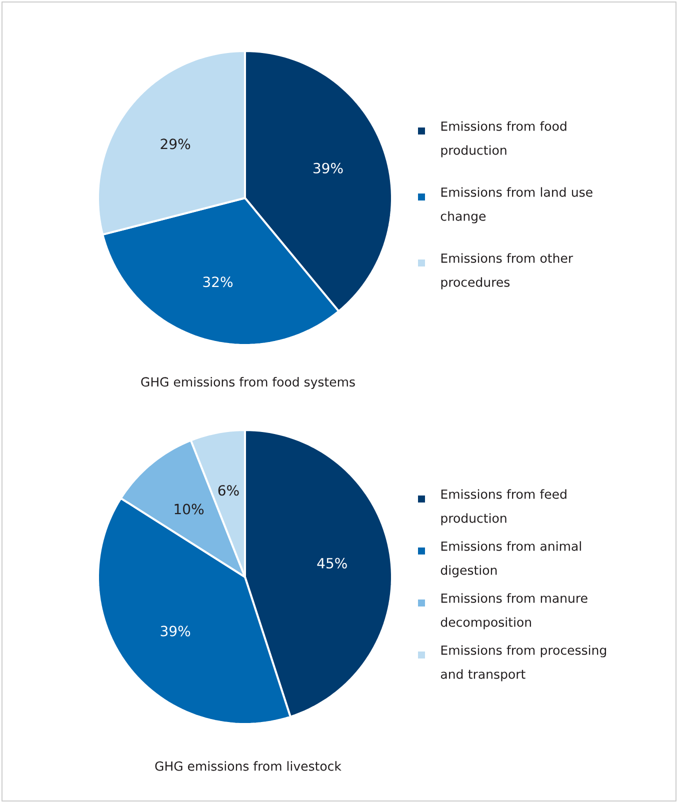 The height and width of the screenshot is (803, 678). What do you see at coordinates (510, 559) in the screenshot?
I see `legend-label: Emissions from animal digestion` at bounding box center [510, 559].